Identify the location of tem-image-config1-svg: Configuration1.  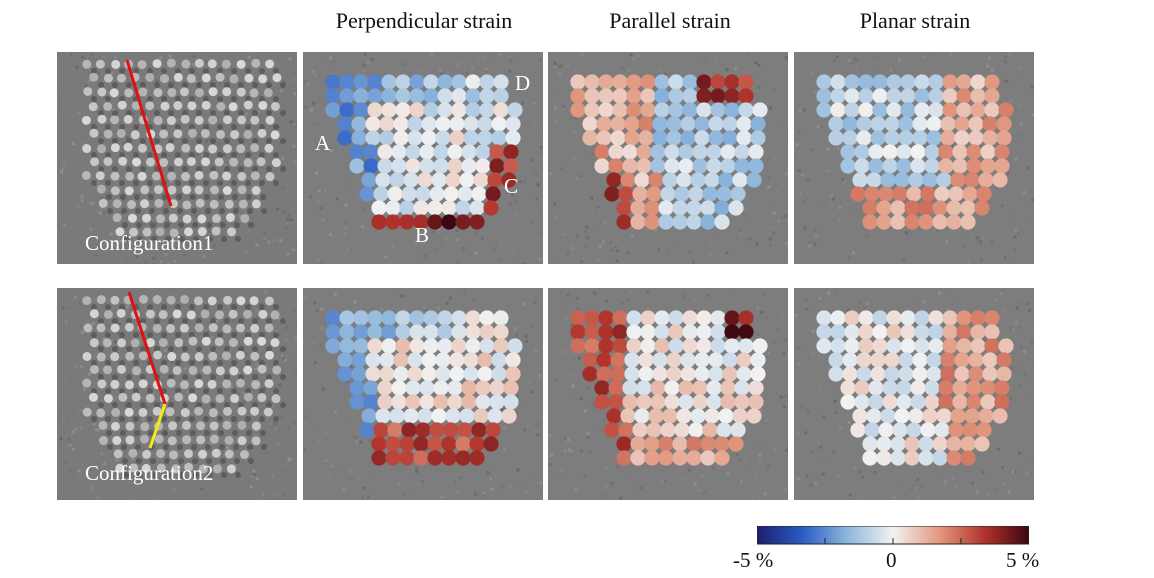
(177, 158).